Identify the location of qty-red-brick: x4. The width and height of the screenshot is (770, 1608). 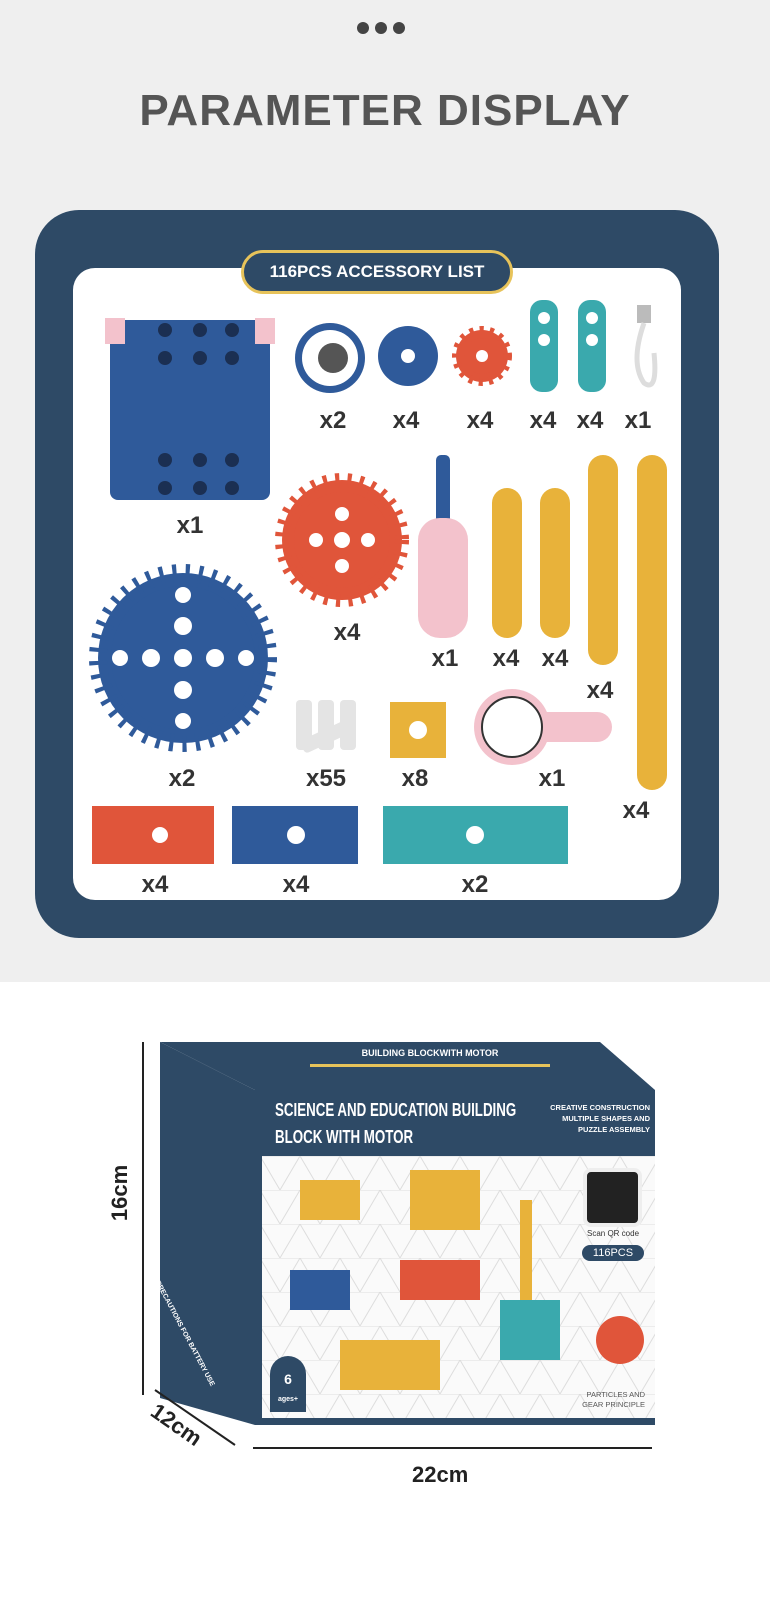
(155, 884).